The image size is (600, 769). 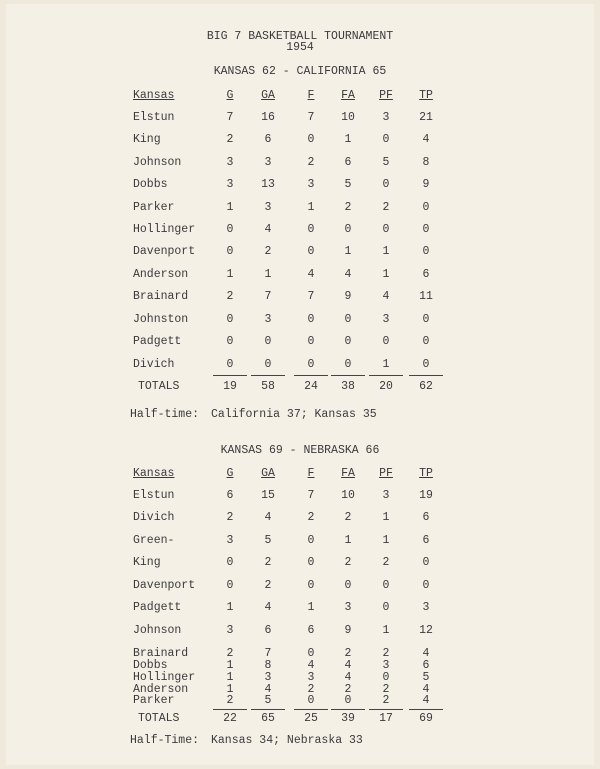 I want to click on player-name: Davenport, so click(x=164, y=585).